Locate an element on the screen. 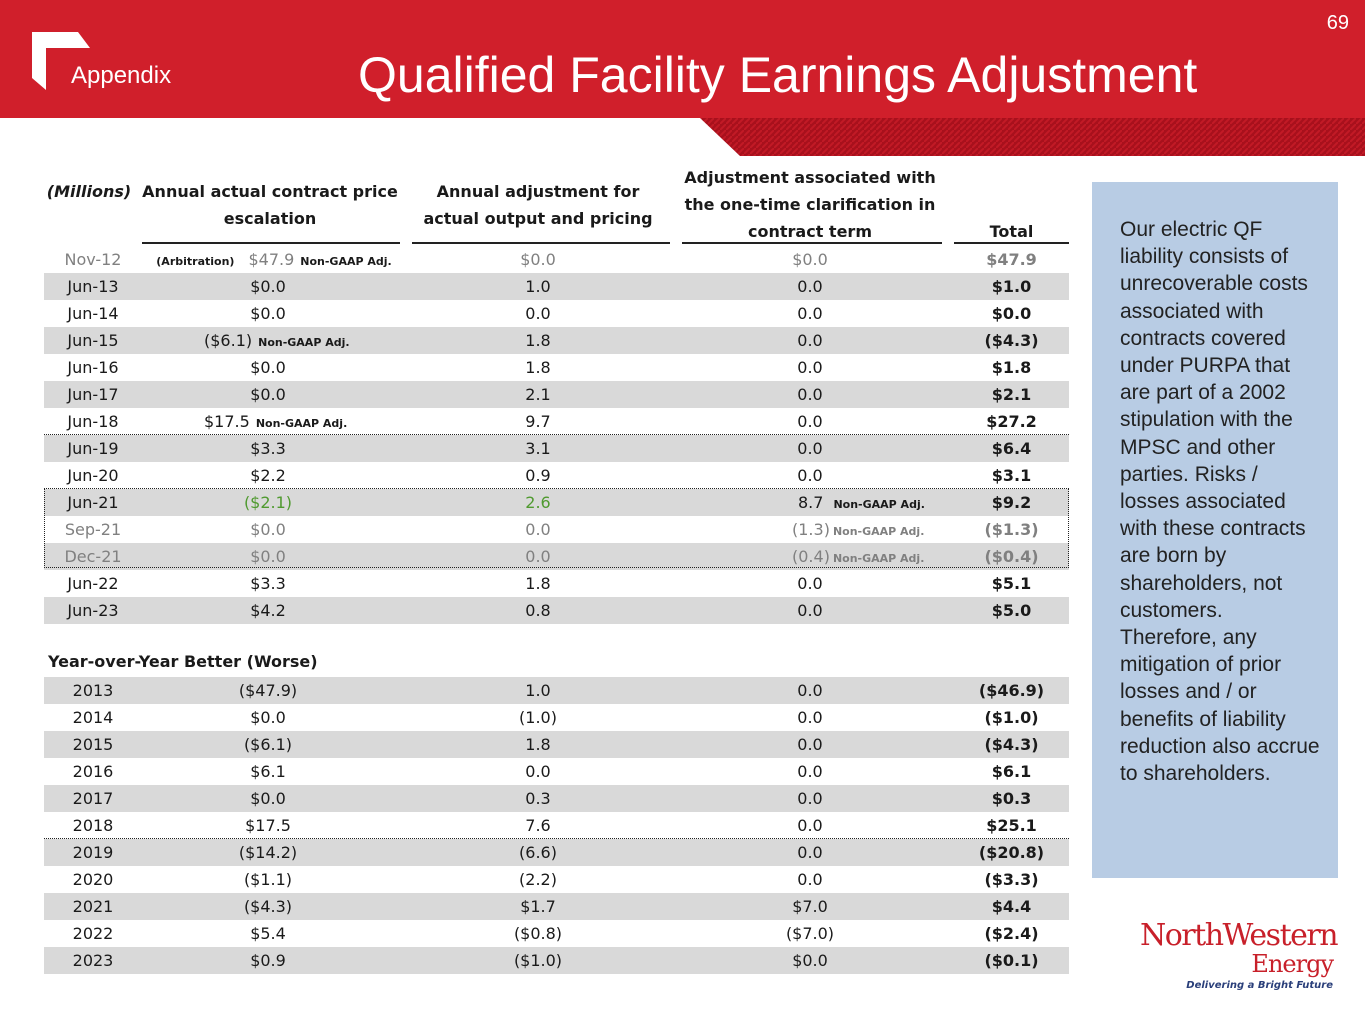  clarification-cell: (0.4) is located at coordinates (811, 556).